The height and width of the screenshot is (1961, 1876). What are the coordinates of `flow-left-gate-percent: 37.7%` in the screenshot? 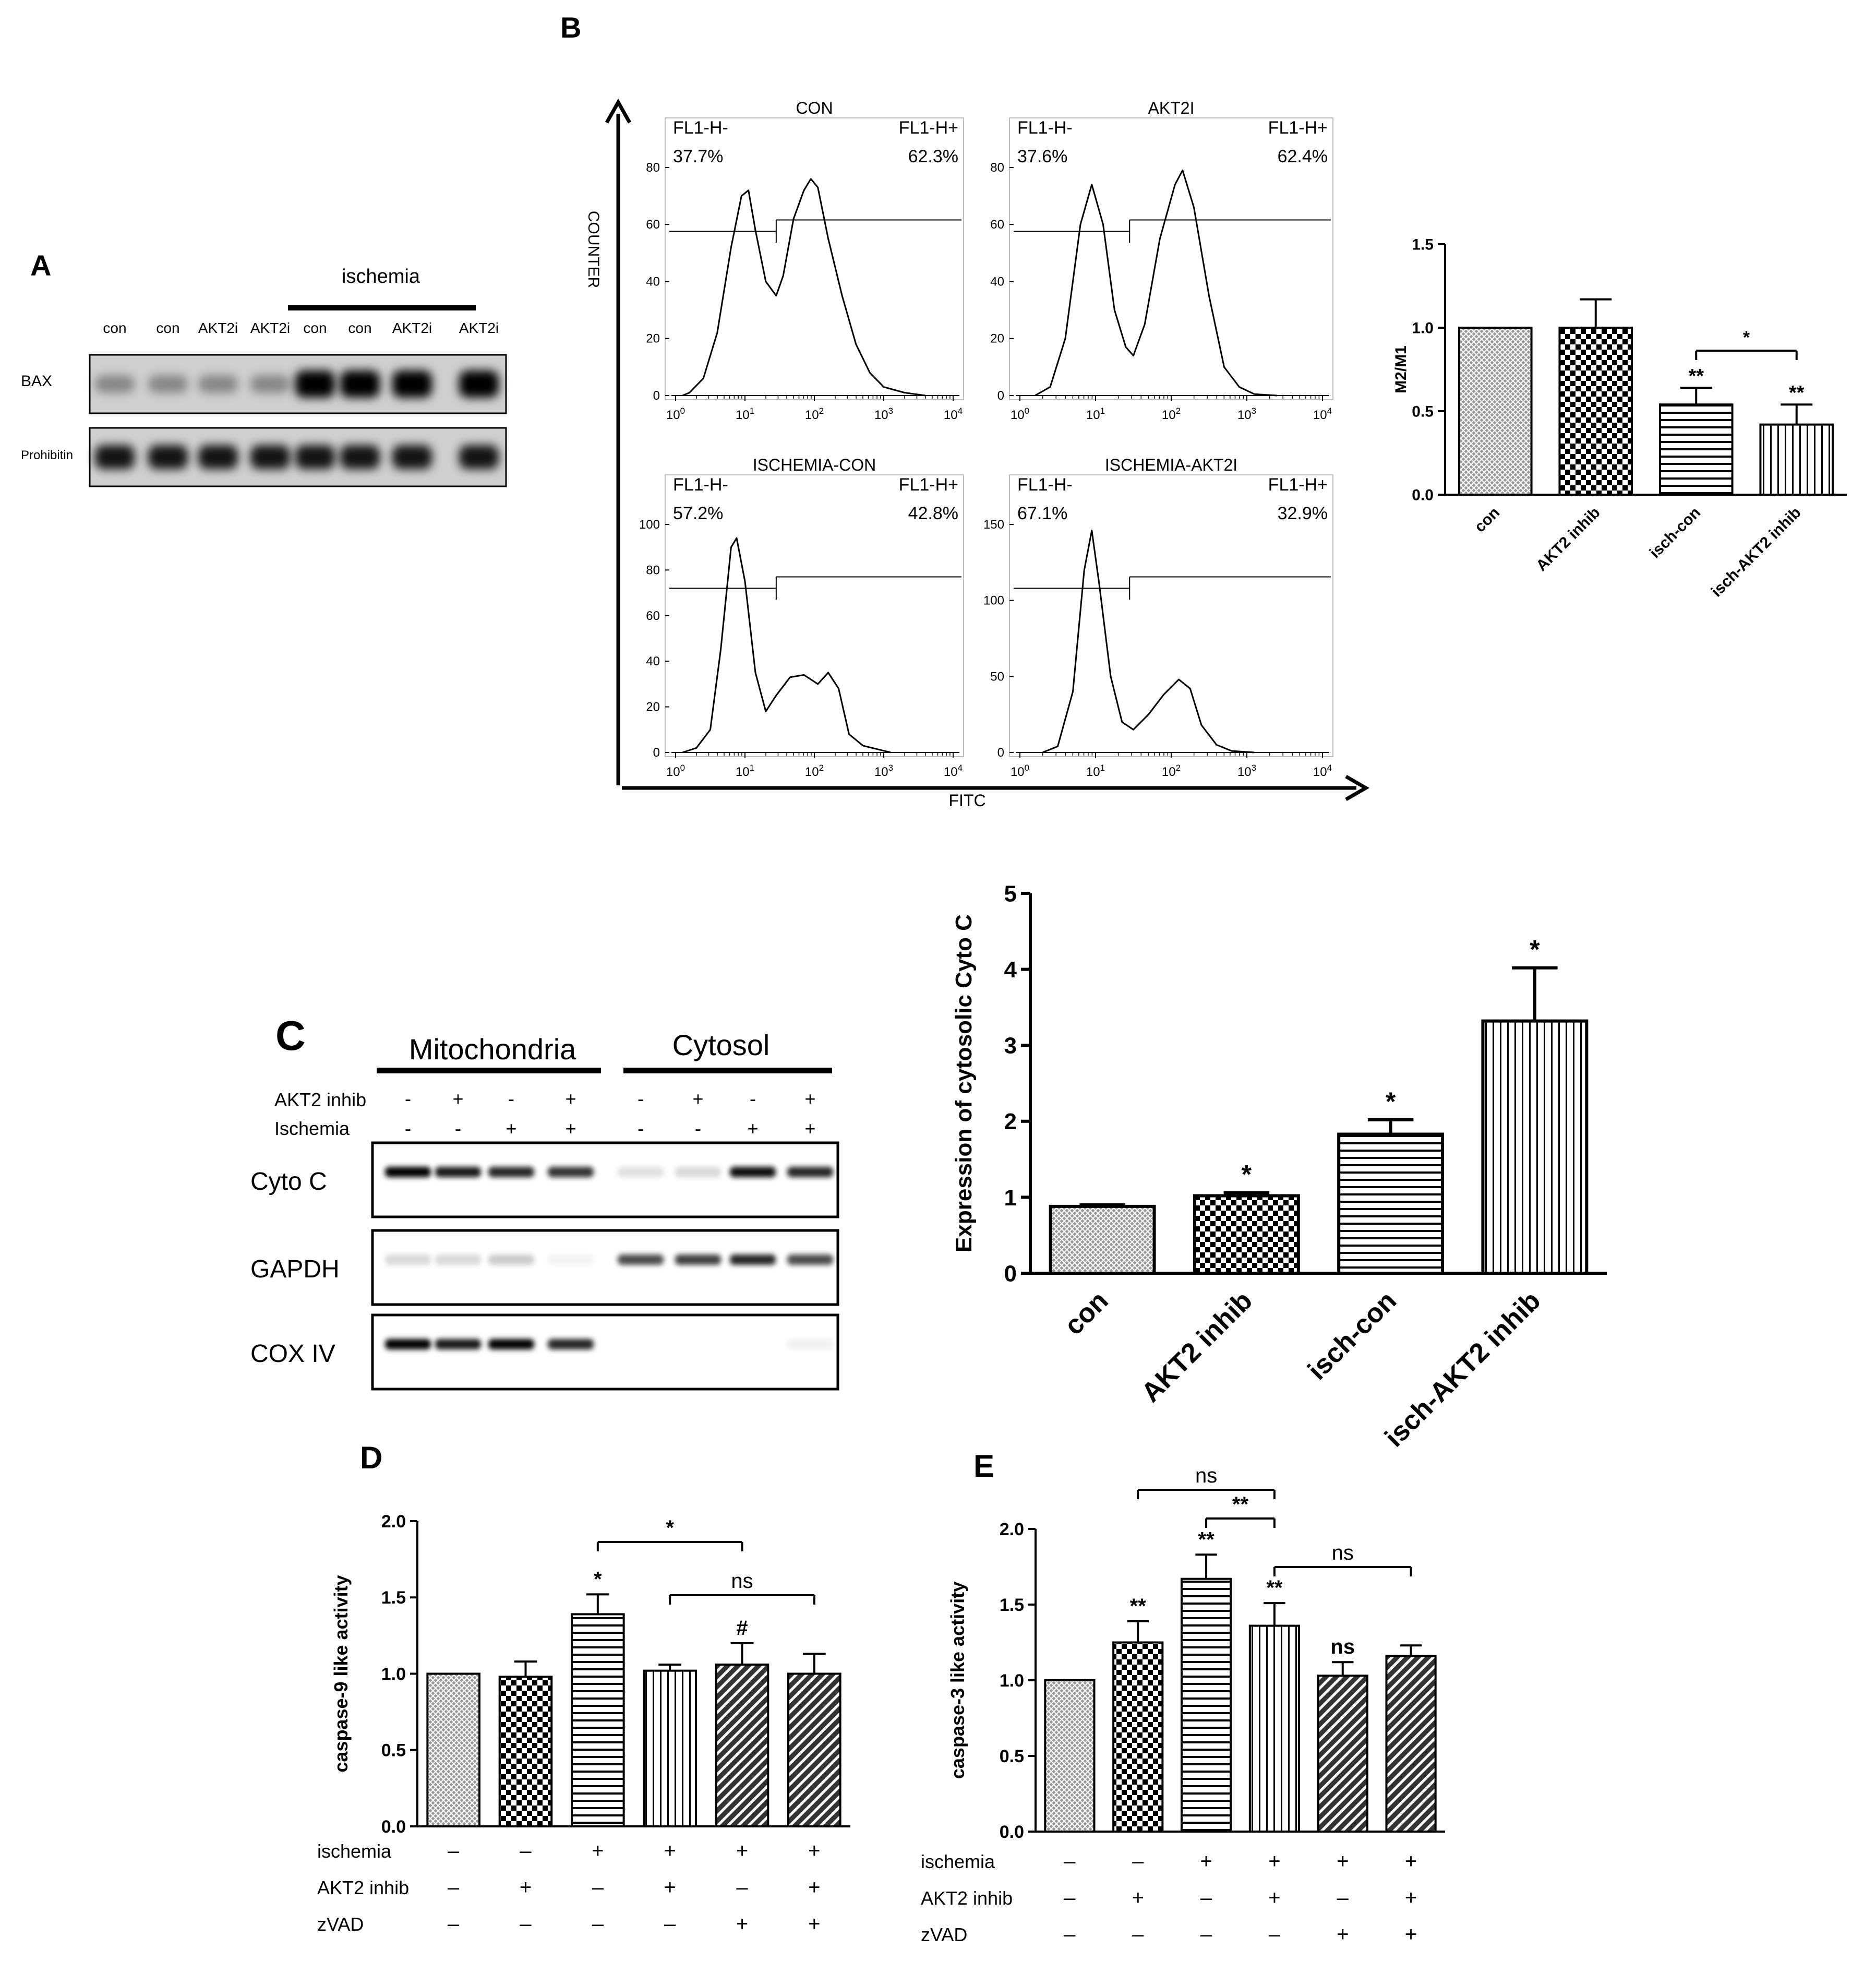 It's located at (698, 157).